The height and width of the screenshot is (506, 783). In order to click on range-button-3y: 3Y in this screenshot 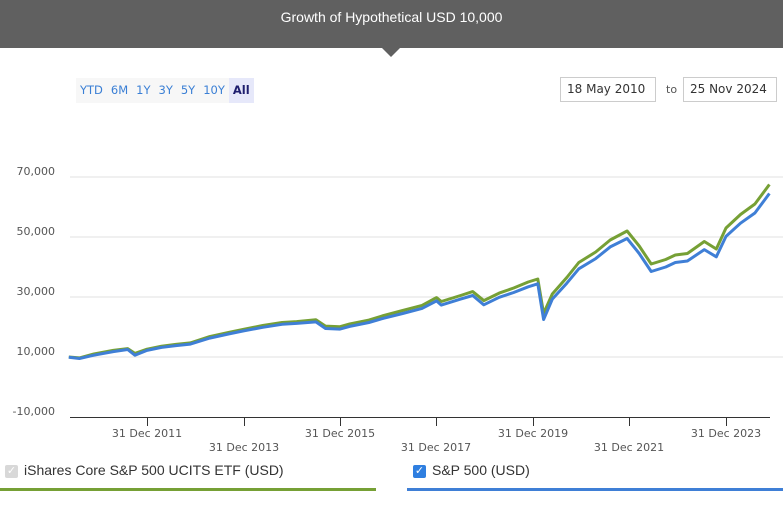, I will do `click(165, 90)`.